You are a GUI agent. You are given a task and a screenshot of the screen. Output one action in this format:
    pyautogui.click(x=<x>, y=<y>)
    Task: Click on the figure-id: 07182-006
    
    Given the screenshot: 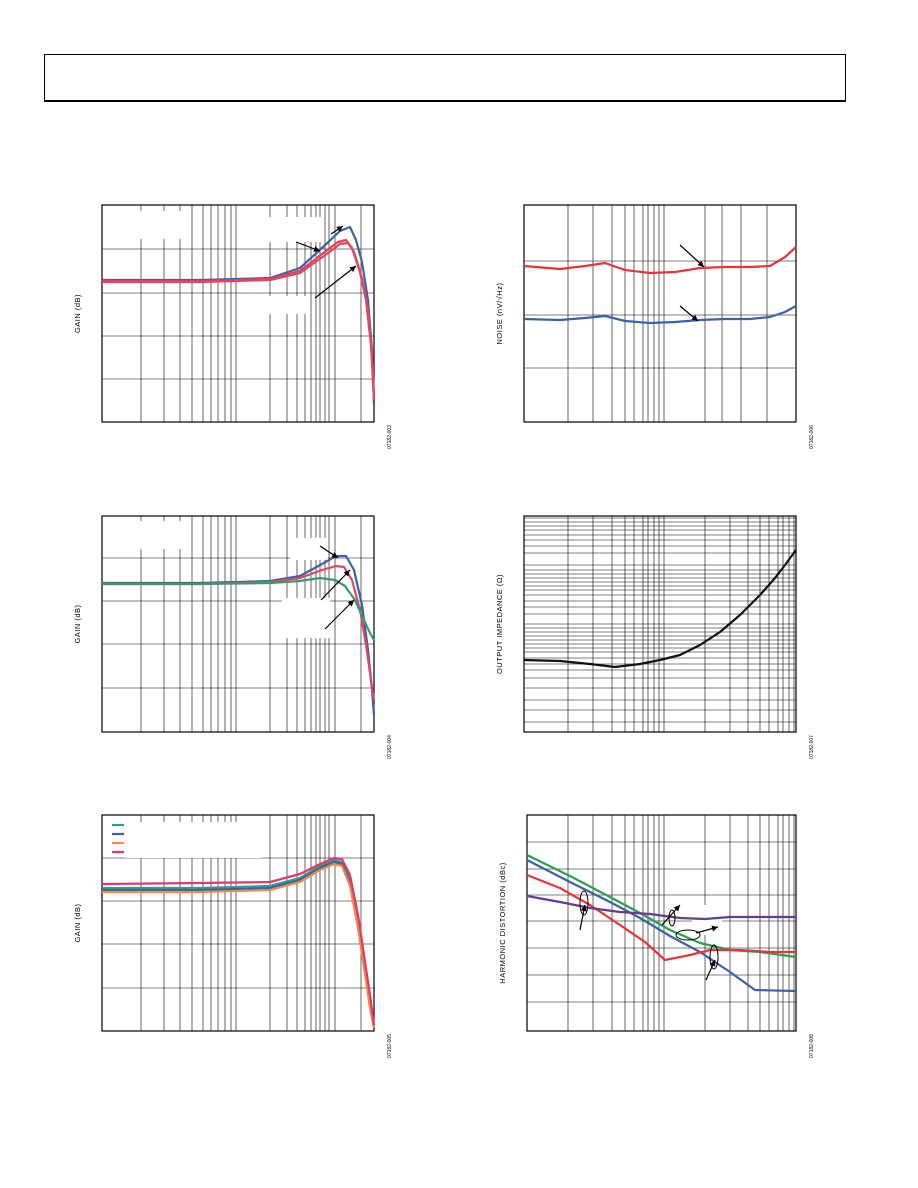 What is the action you would take?
    pyautogui.click(x=812, y=437)
    